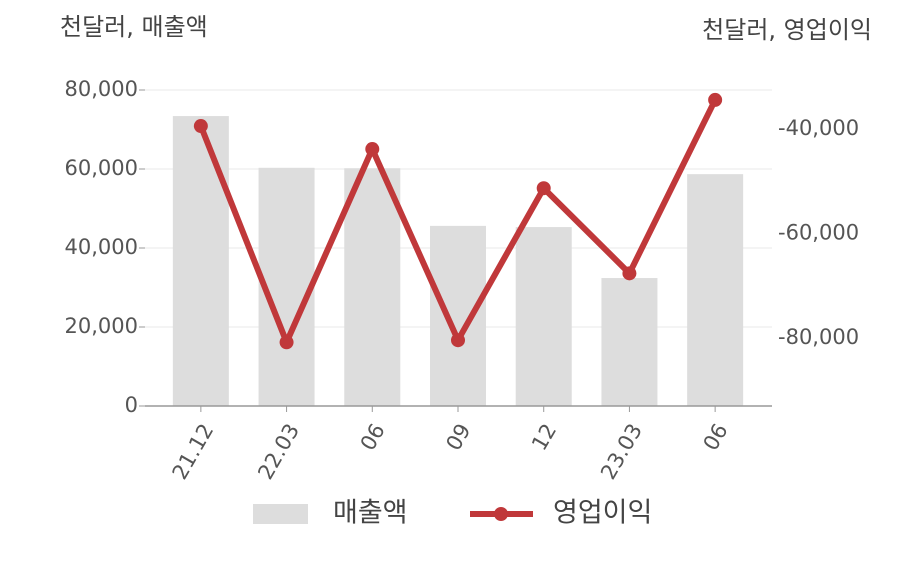 This screenshot has width=908, height=580. I want to click on y-tick-label: 0, so click(131, 405).